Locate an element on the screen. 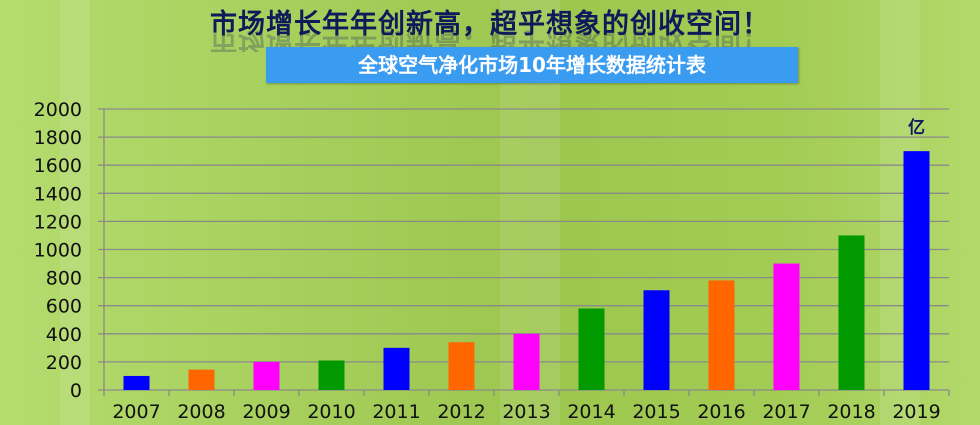 Image resolution: width=980 pixels, height=425 pixels. y-tick-label: 1600 is located at coordinates (58, 166).